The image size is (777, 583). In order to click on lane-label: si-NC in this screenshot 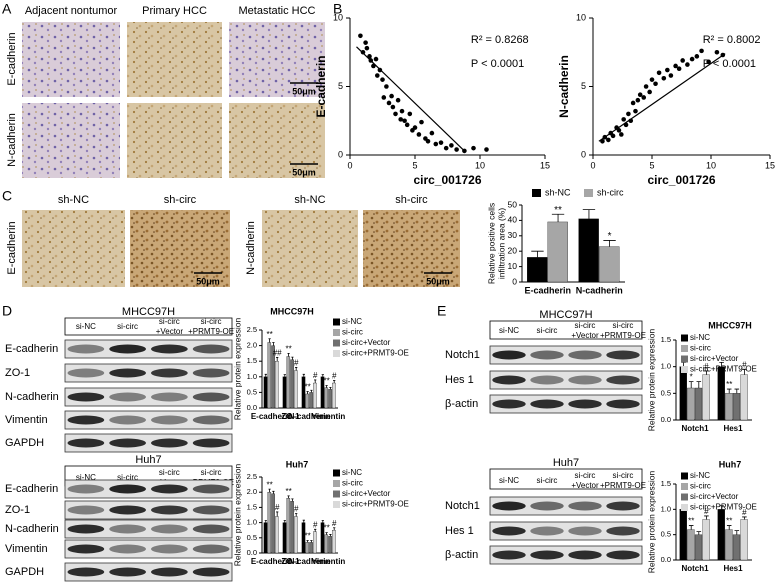, I will do `click(86, 326)`.